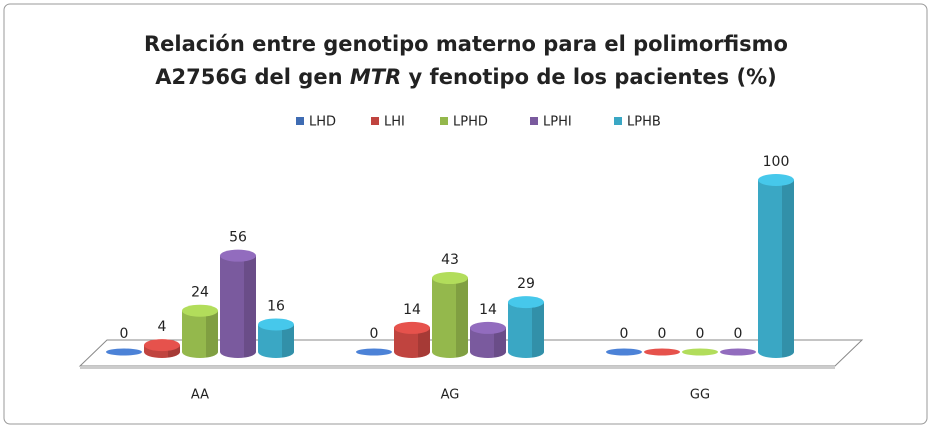  Describe the element at coordinates (450, 260) in the screenshot. I see `data-label: 43` at that location.